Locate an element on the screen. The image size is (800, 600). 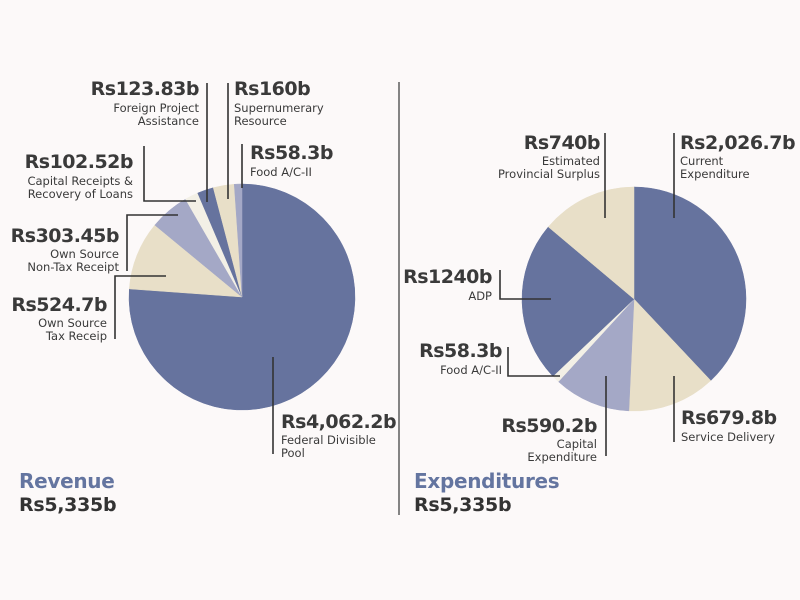
label-desc-supernumerary-1: Supernumerary is located at coordinates (279, 108).